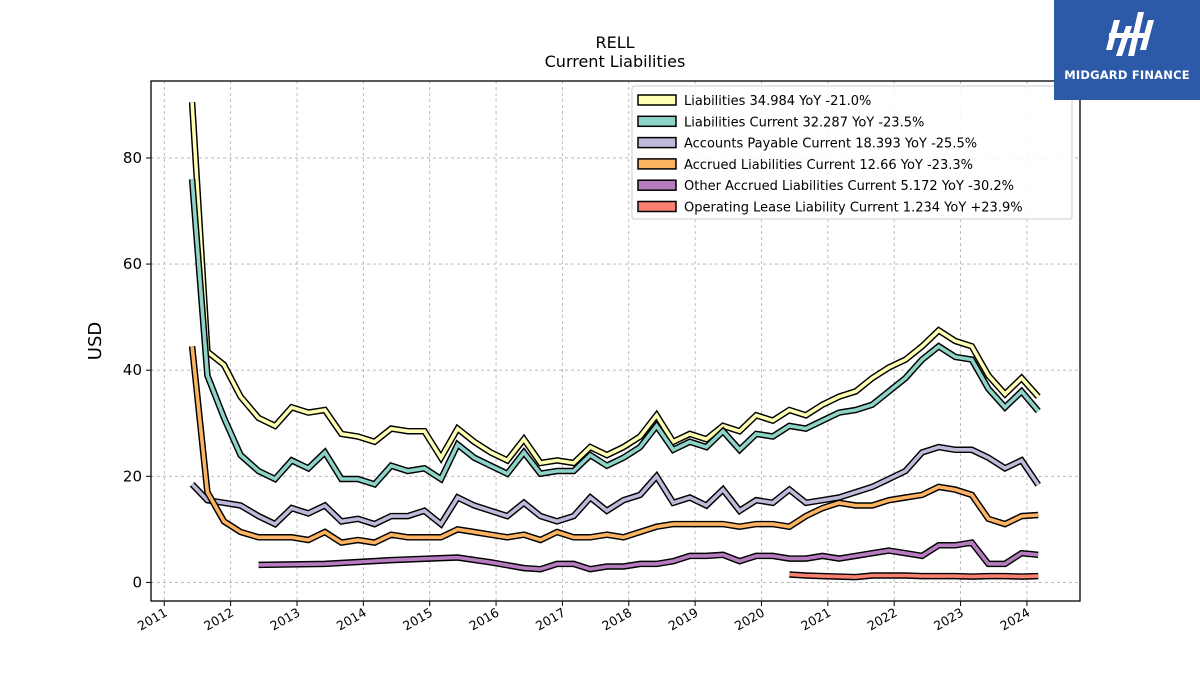 This screenshot has width=1200, height=675. I want to click on midgard-logo-mark-icon, so click(1130, 34).